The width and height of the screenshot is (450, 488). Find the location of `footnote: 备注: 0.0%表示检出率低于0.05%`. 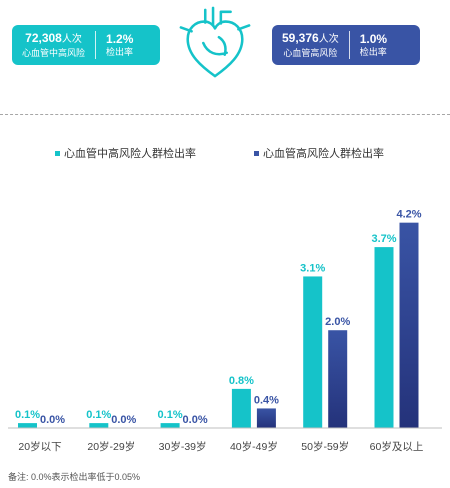

footnote: 备注: 0.0%表示检出率低于0.05% is located at coordinates (74, 477).